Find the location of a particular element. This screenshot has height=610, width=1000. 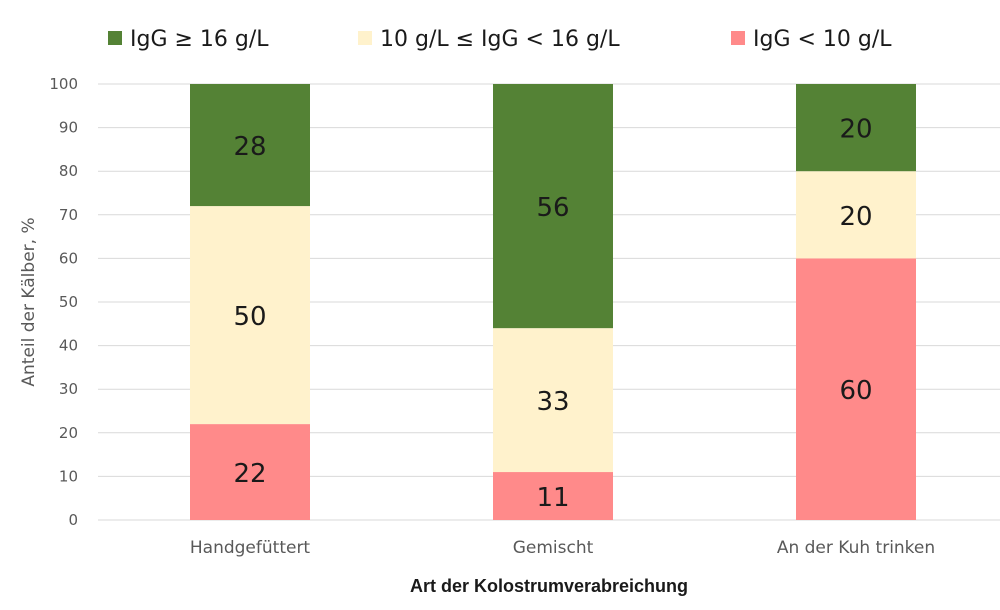

data-label: 56 is located at coordinates (552, 208).